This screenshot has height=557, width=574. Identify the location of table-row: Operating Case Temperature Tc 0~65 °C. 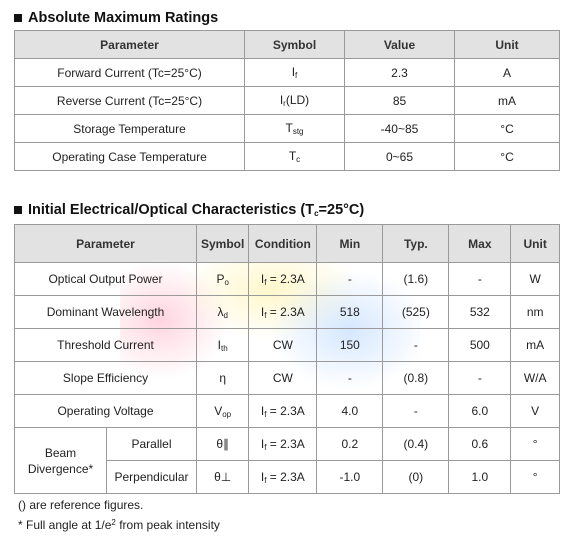
(287, 156).